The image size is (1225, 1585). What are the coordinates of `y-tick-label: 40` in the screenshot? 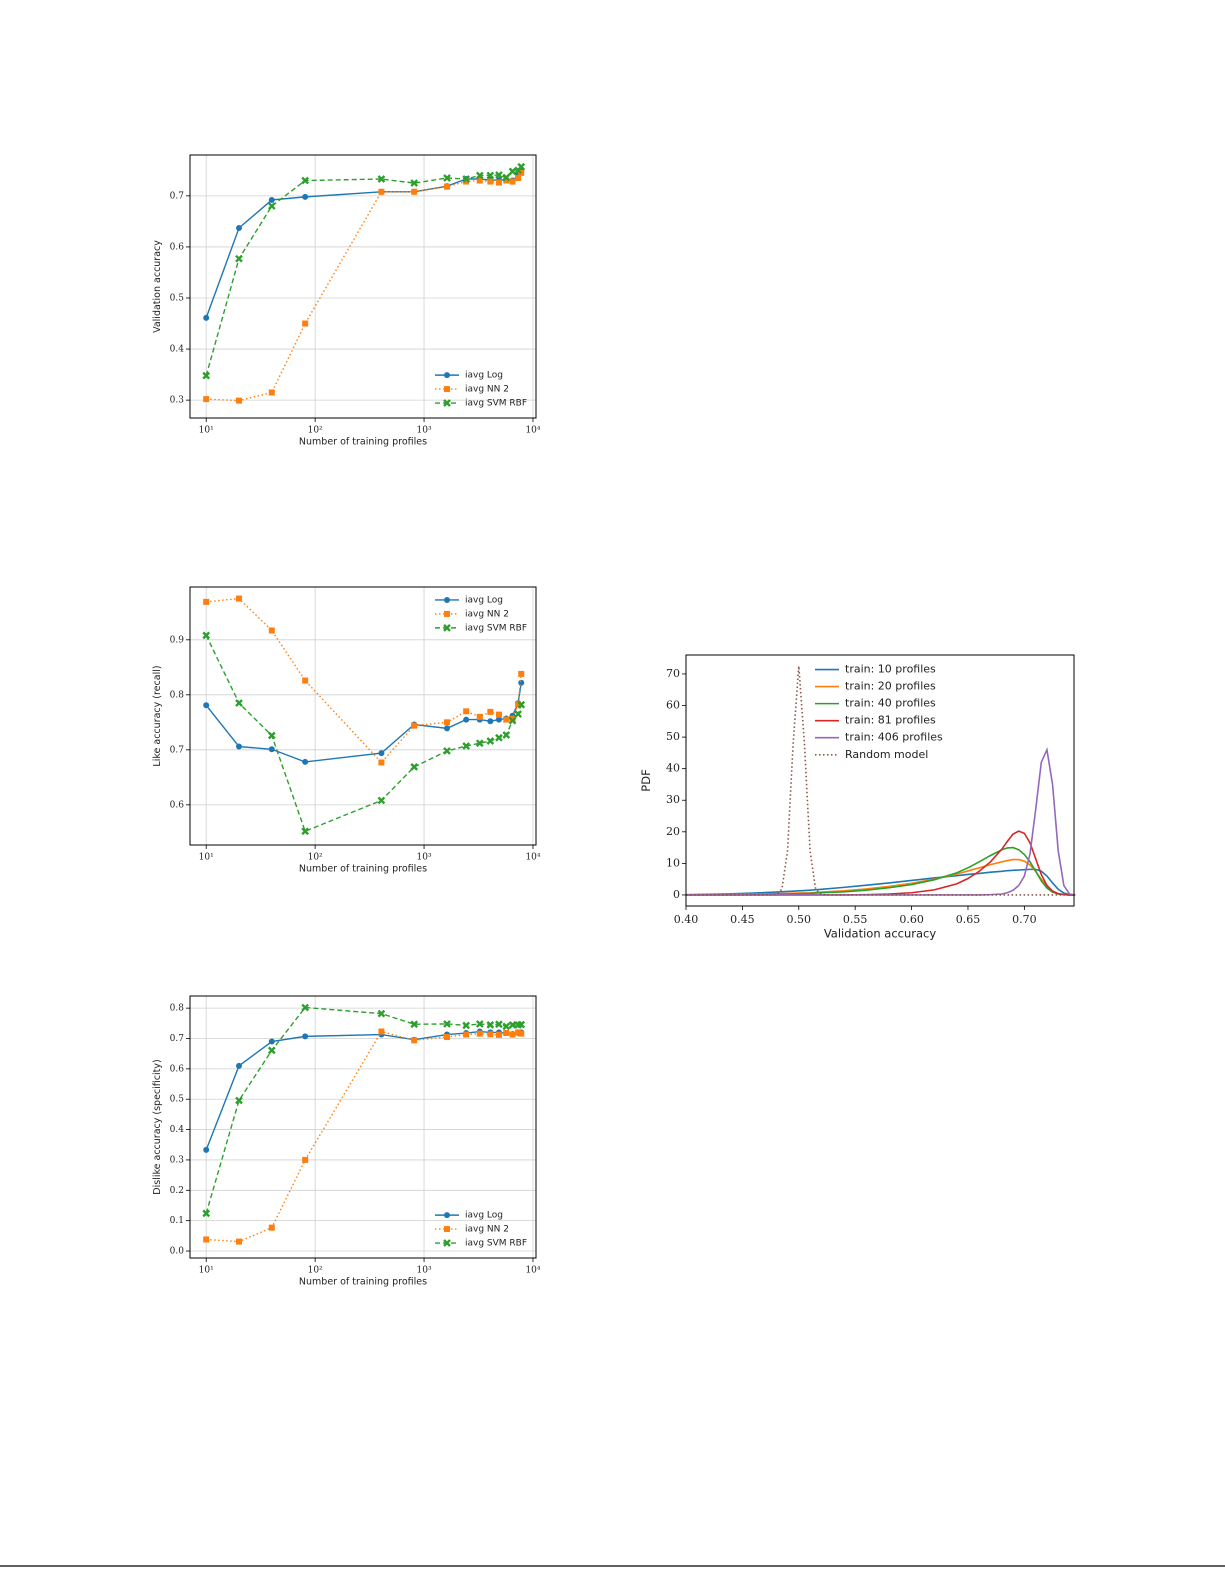 It's located at (673, 768).